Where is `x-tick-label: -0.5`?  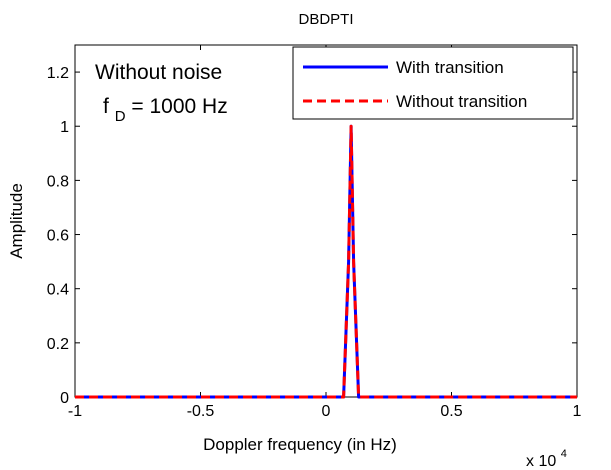 x-tick-label: -0.5 is located at coordinates (201, 411).